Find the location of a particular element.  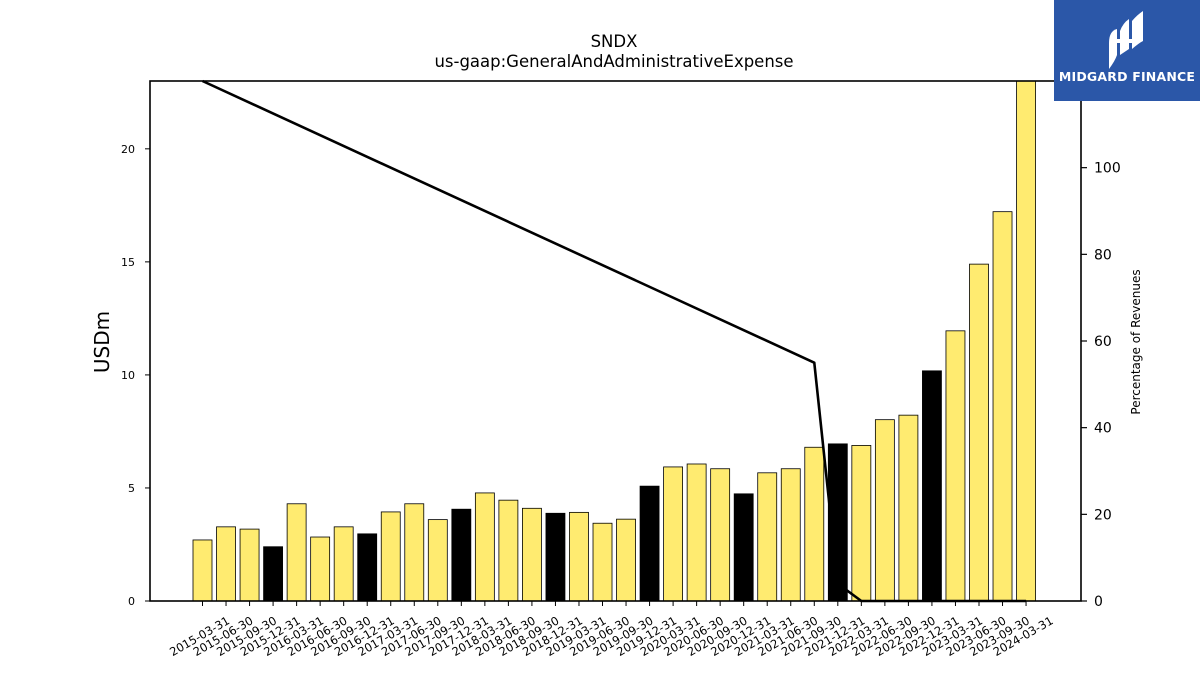

y-tick-label-15: 15 is located at coordinates (128, 262).